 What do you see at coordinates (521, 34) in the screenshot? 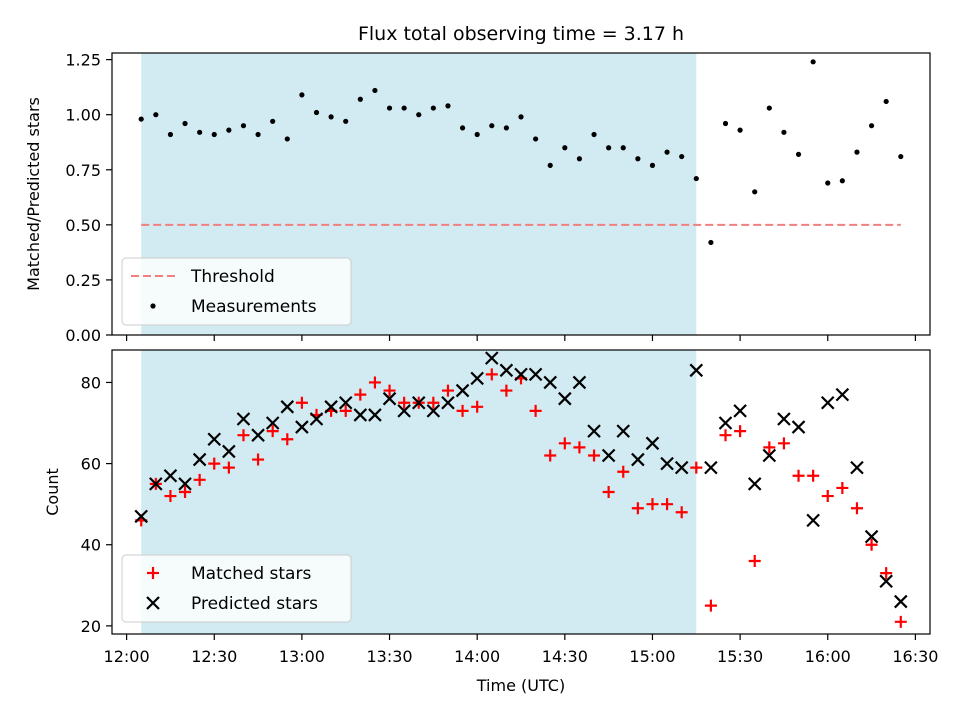
I see `chart-title: Flux total observing time = 3.17 h` at bounding box center [521, 34].